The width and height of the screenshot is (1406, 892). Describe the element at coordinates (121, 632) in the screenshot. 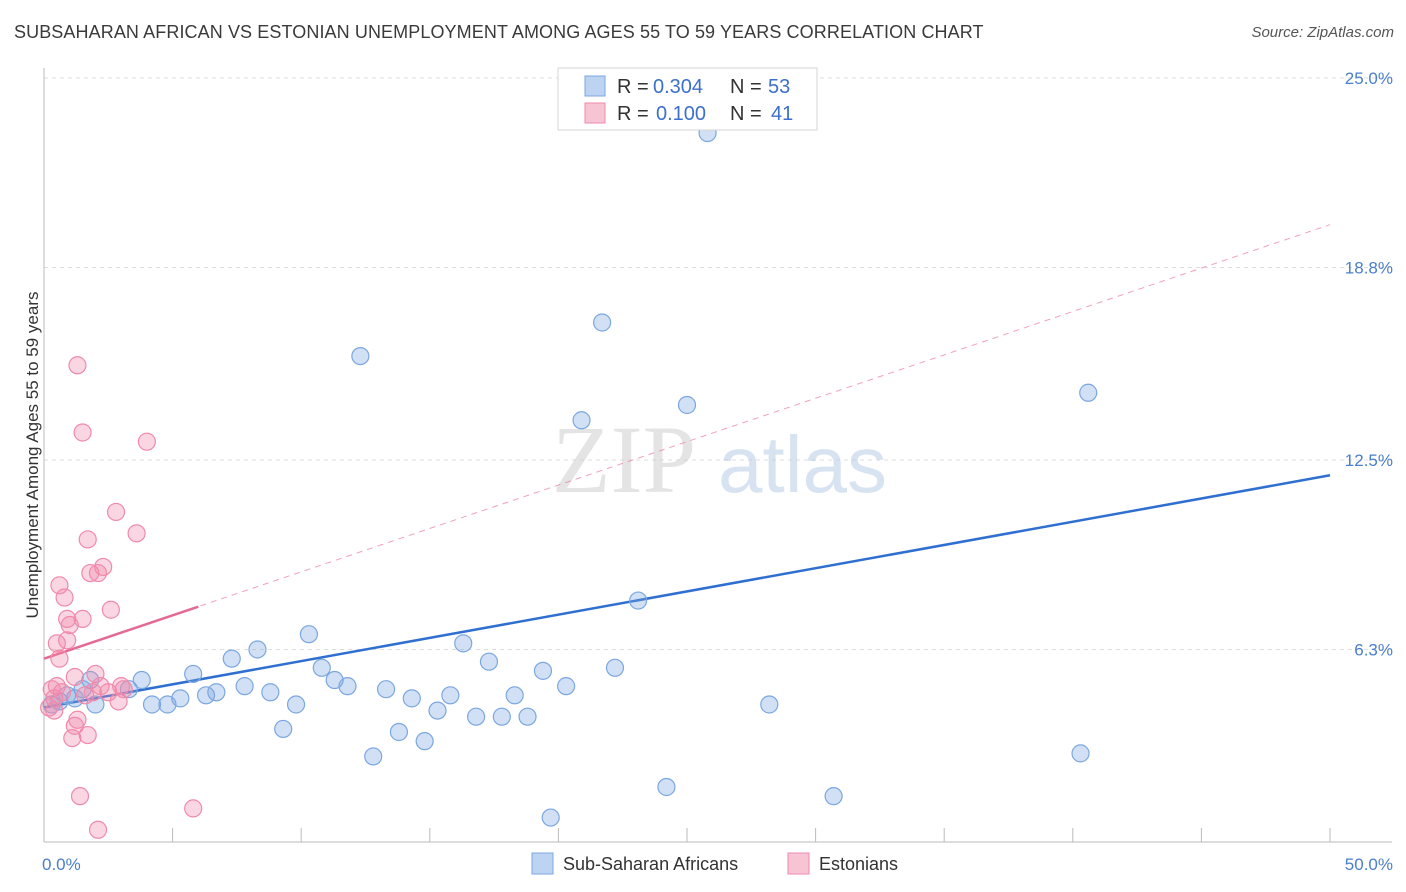

I see `trend-estonians` at that location.